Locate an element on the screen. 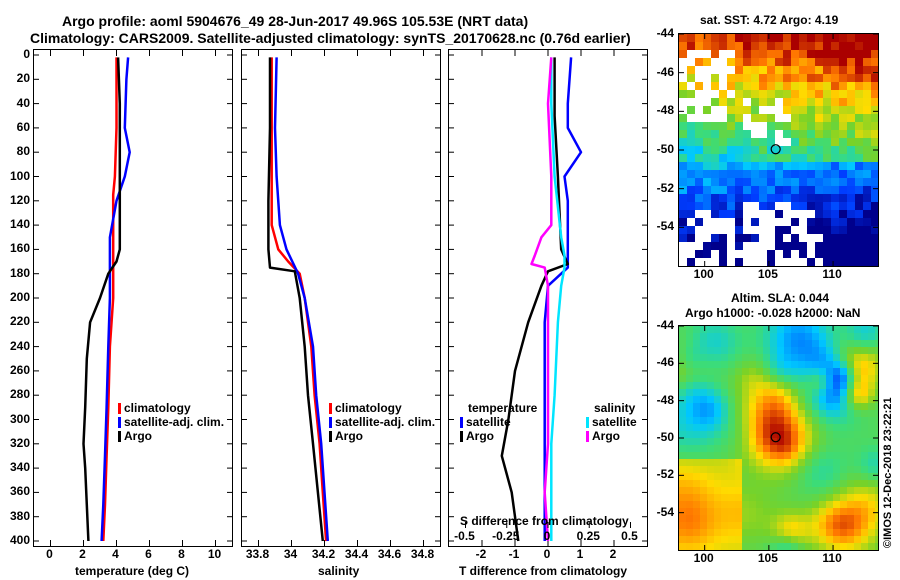 The image size is (900, 580). sst-map-image is located at coordinates (778, 150).